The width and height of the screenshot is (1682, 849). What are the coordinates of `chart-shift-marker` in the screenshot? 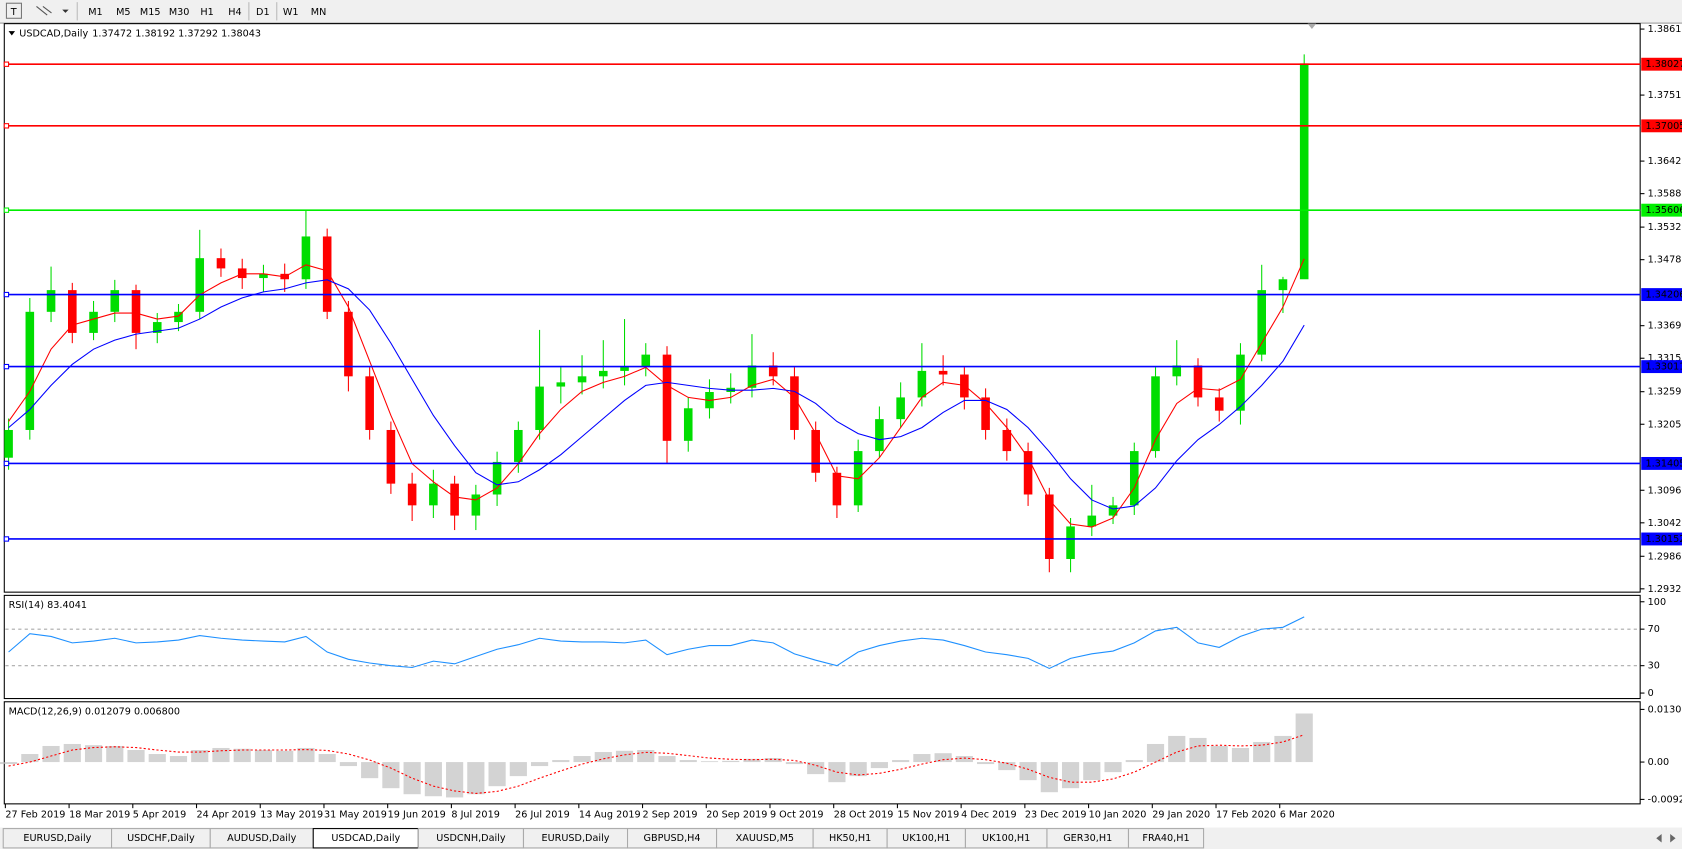 It's located at (1312, 26).